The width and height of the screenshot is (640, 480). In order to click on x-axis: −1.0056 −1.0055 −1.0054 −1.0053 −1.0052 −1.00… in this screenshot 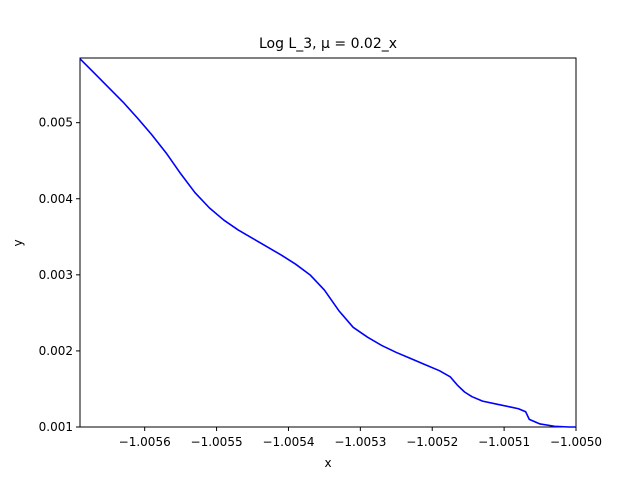, I will do `click(360, 438)`.